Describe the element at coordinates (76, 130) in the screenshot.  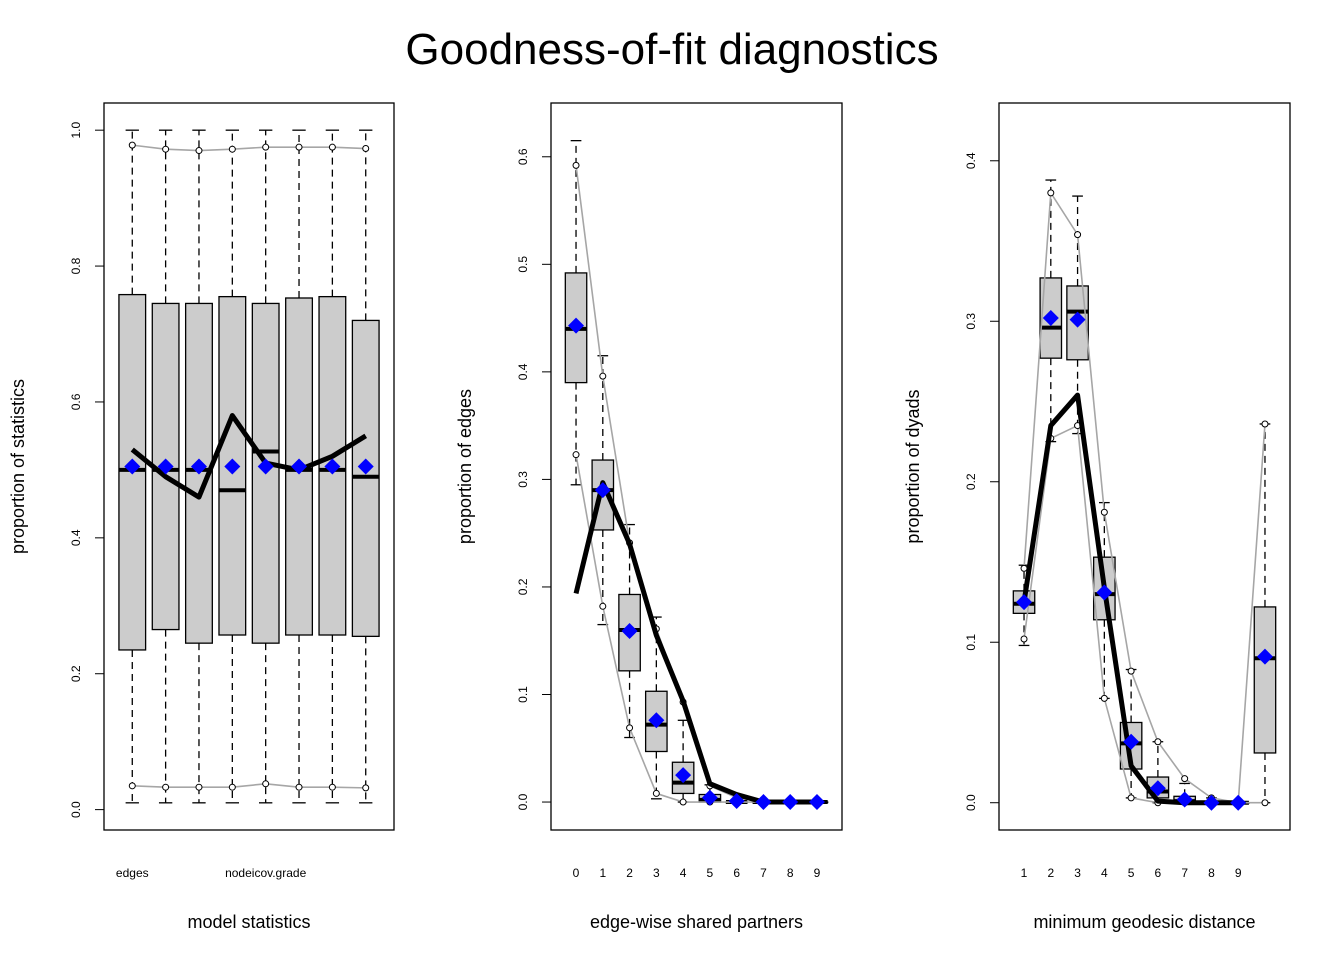
I see `y-tick-label: 1.0` at that location.